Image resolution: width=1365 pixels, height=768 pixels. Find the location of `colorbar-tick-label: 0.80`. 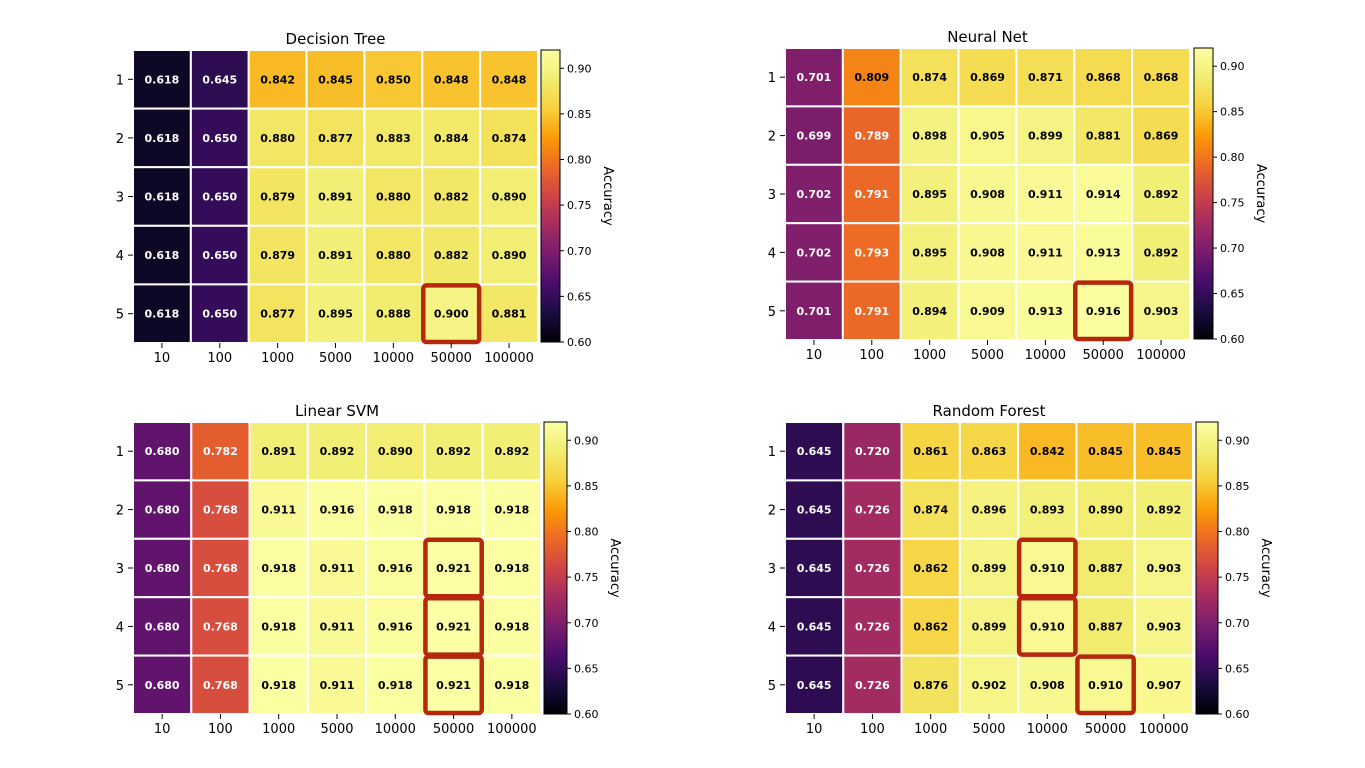

colorbar-tick-label: 0.80 is located at coordinates (1237, 532).